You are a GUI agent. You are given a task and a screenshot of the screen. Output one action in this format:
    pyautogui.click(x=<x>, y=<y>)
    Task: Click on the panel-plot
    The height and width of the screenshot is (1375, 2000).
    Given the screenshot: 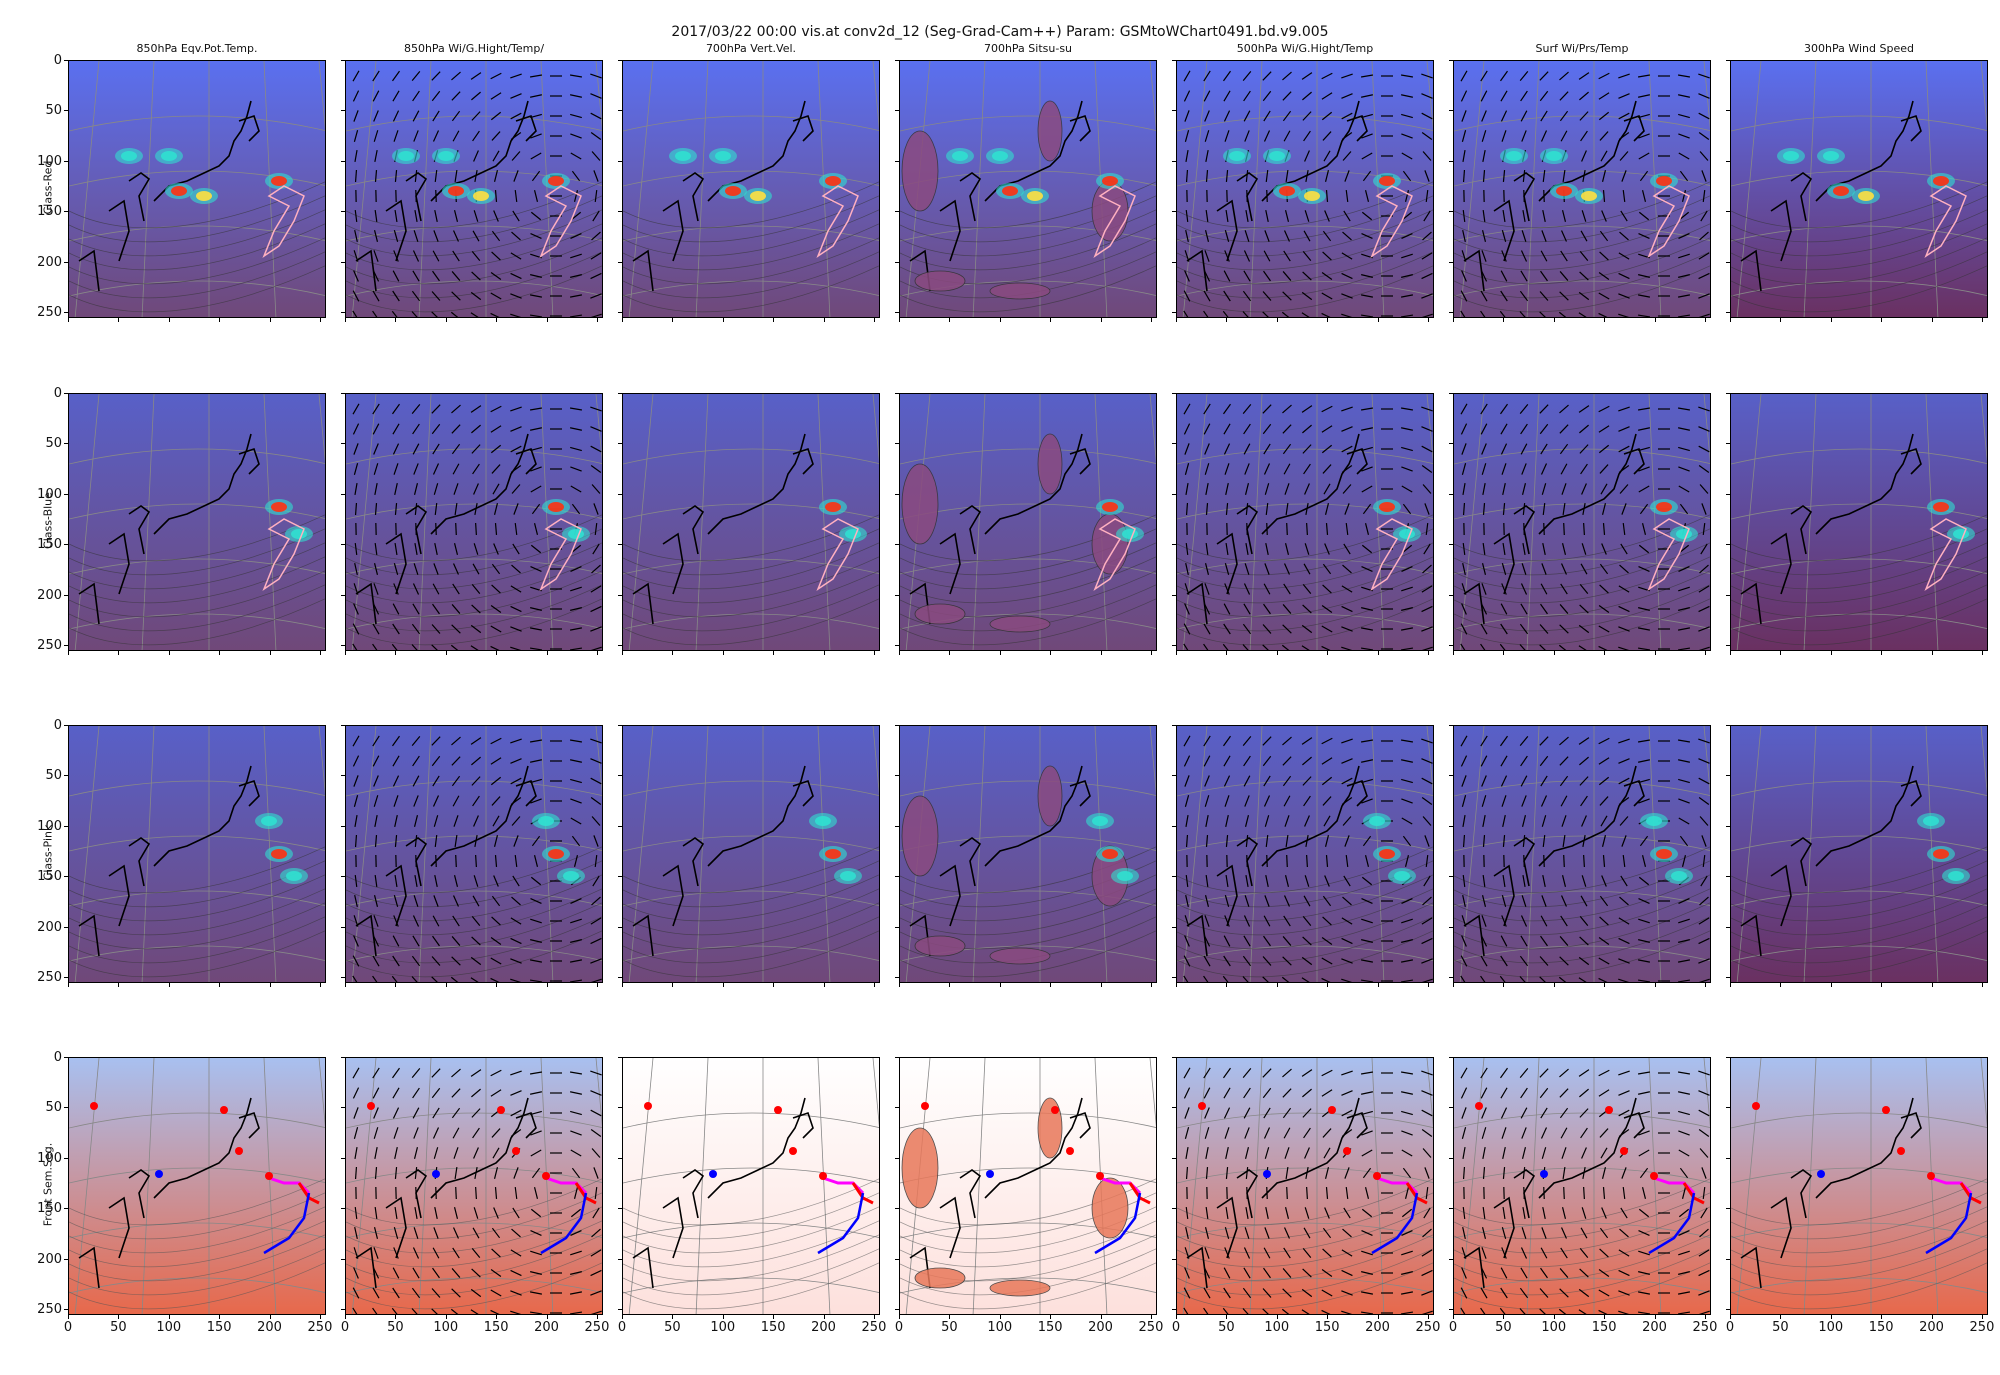 What is the action you would take?
    pyautogui.click(x=1305, y=189)
    